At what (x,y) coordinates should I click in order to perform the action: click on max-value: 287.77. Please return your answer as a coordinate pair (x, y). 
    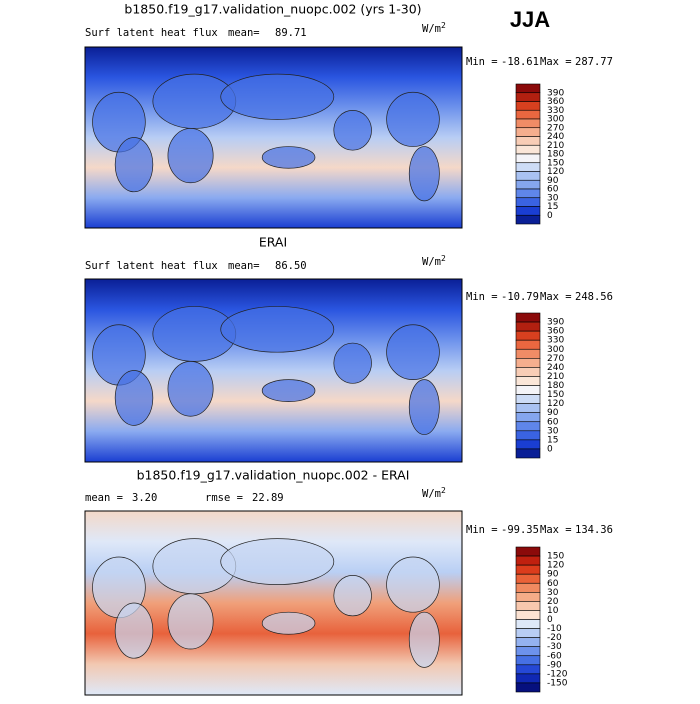
    Looking at the image, I should click on (594, 62).